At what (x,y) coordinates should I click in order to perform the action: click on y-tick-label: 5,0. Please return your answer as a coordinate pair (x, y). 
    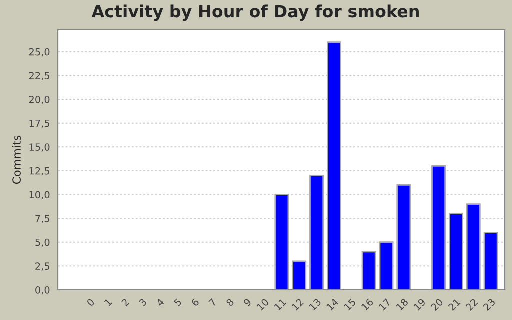
    Looking at the image, I should click on (43, 243).